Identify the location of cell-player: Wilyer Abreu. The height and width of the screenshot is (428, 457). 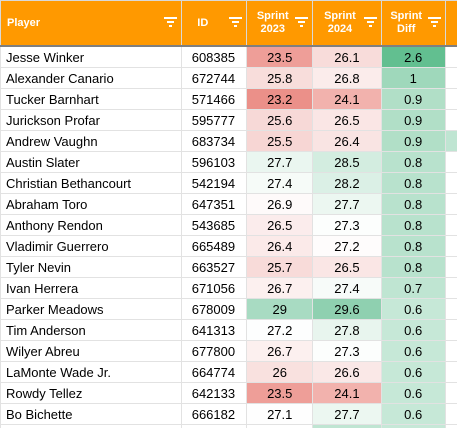
(91, 351).